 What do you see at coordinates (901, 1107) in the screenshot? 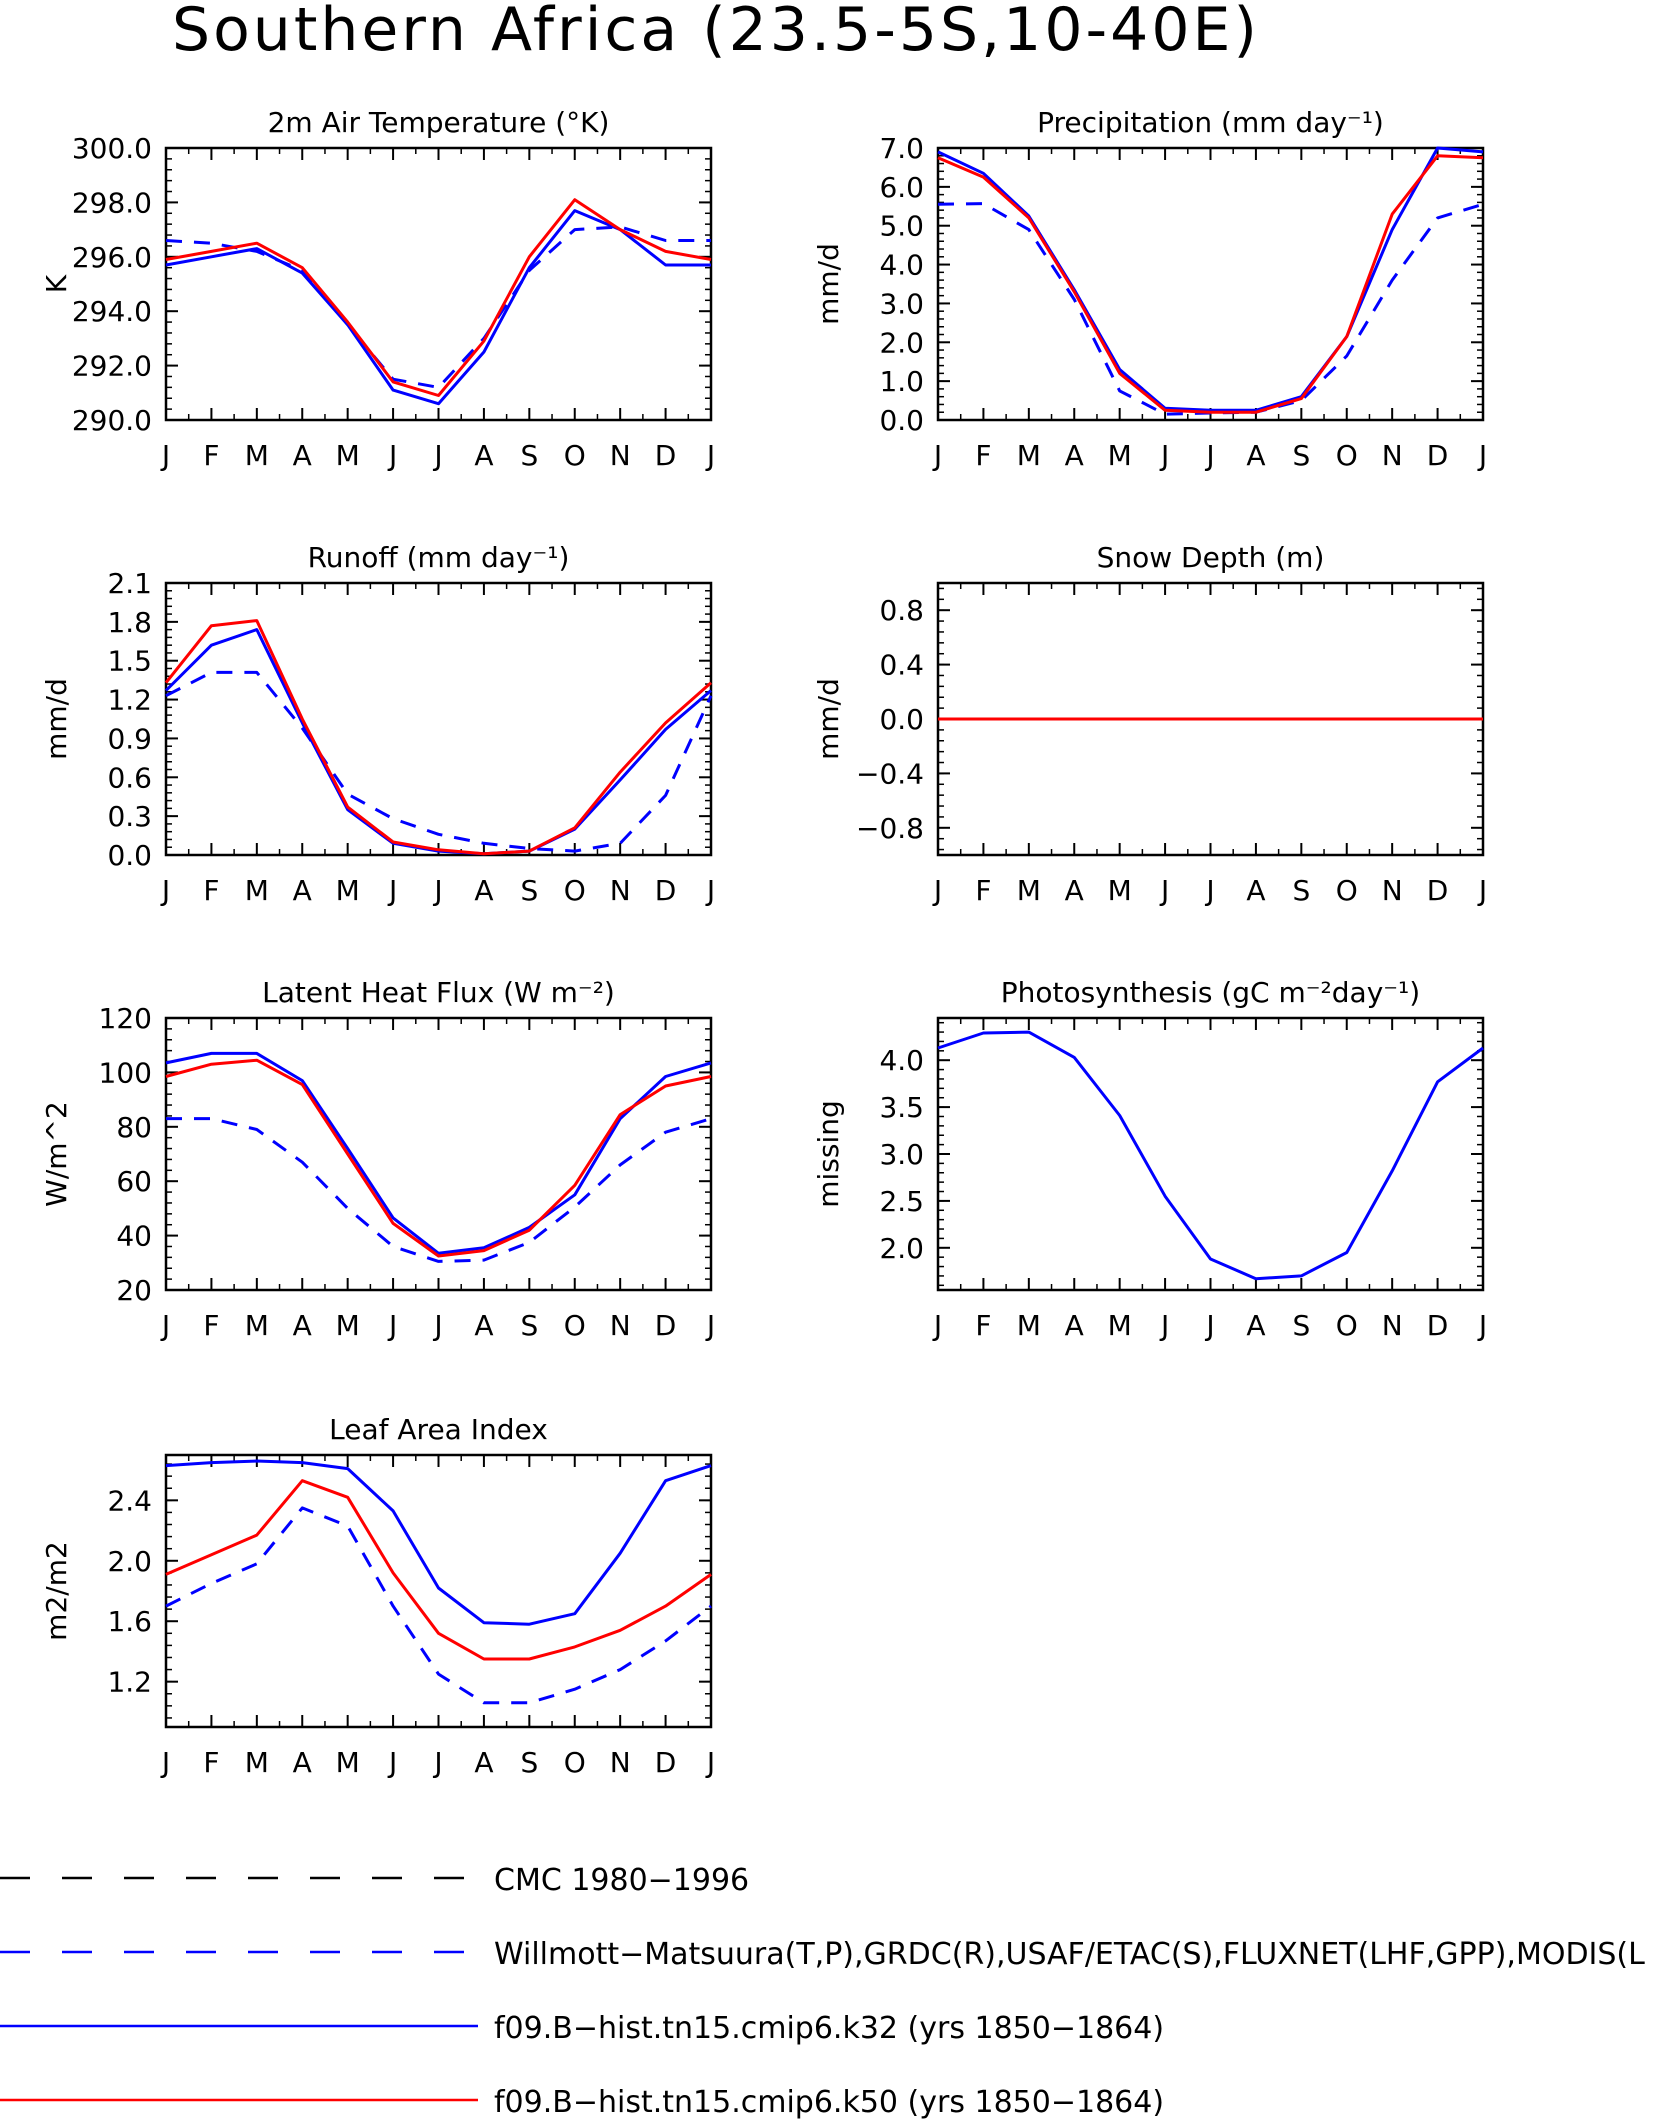
I see `y-tick-label: 3.5` at bounding box center [901, 1107].